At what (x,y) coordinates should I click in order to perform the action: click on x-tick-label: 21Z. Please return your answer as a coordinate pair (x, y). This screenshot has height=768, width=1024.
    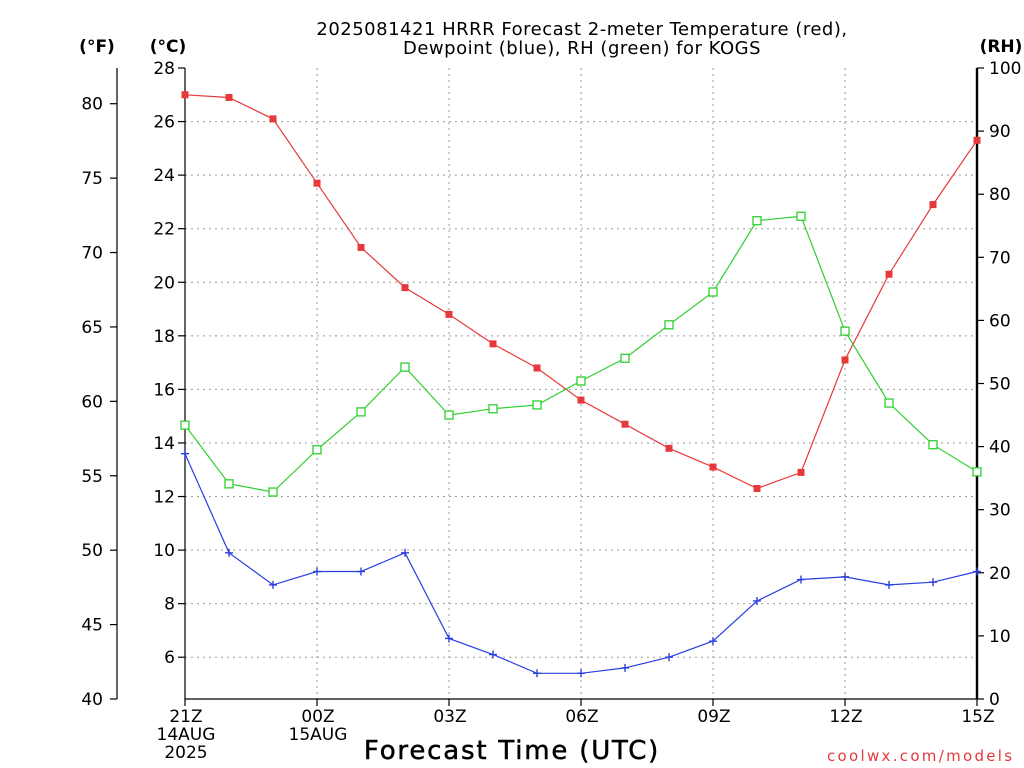
    Looking at the image, I should click on (185, 717).